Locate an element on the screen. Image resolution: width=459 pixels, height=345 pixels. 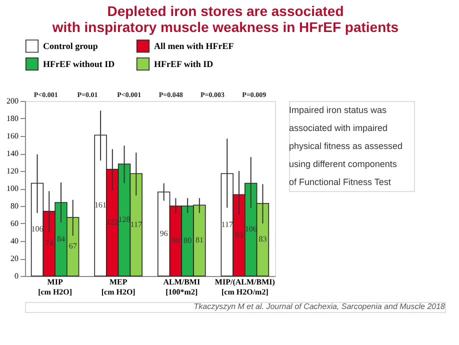
data-label: 84 is located at coordinates (60, 239).